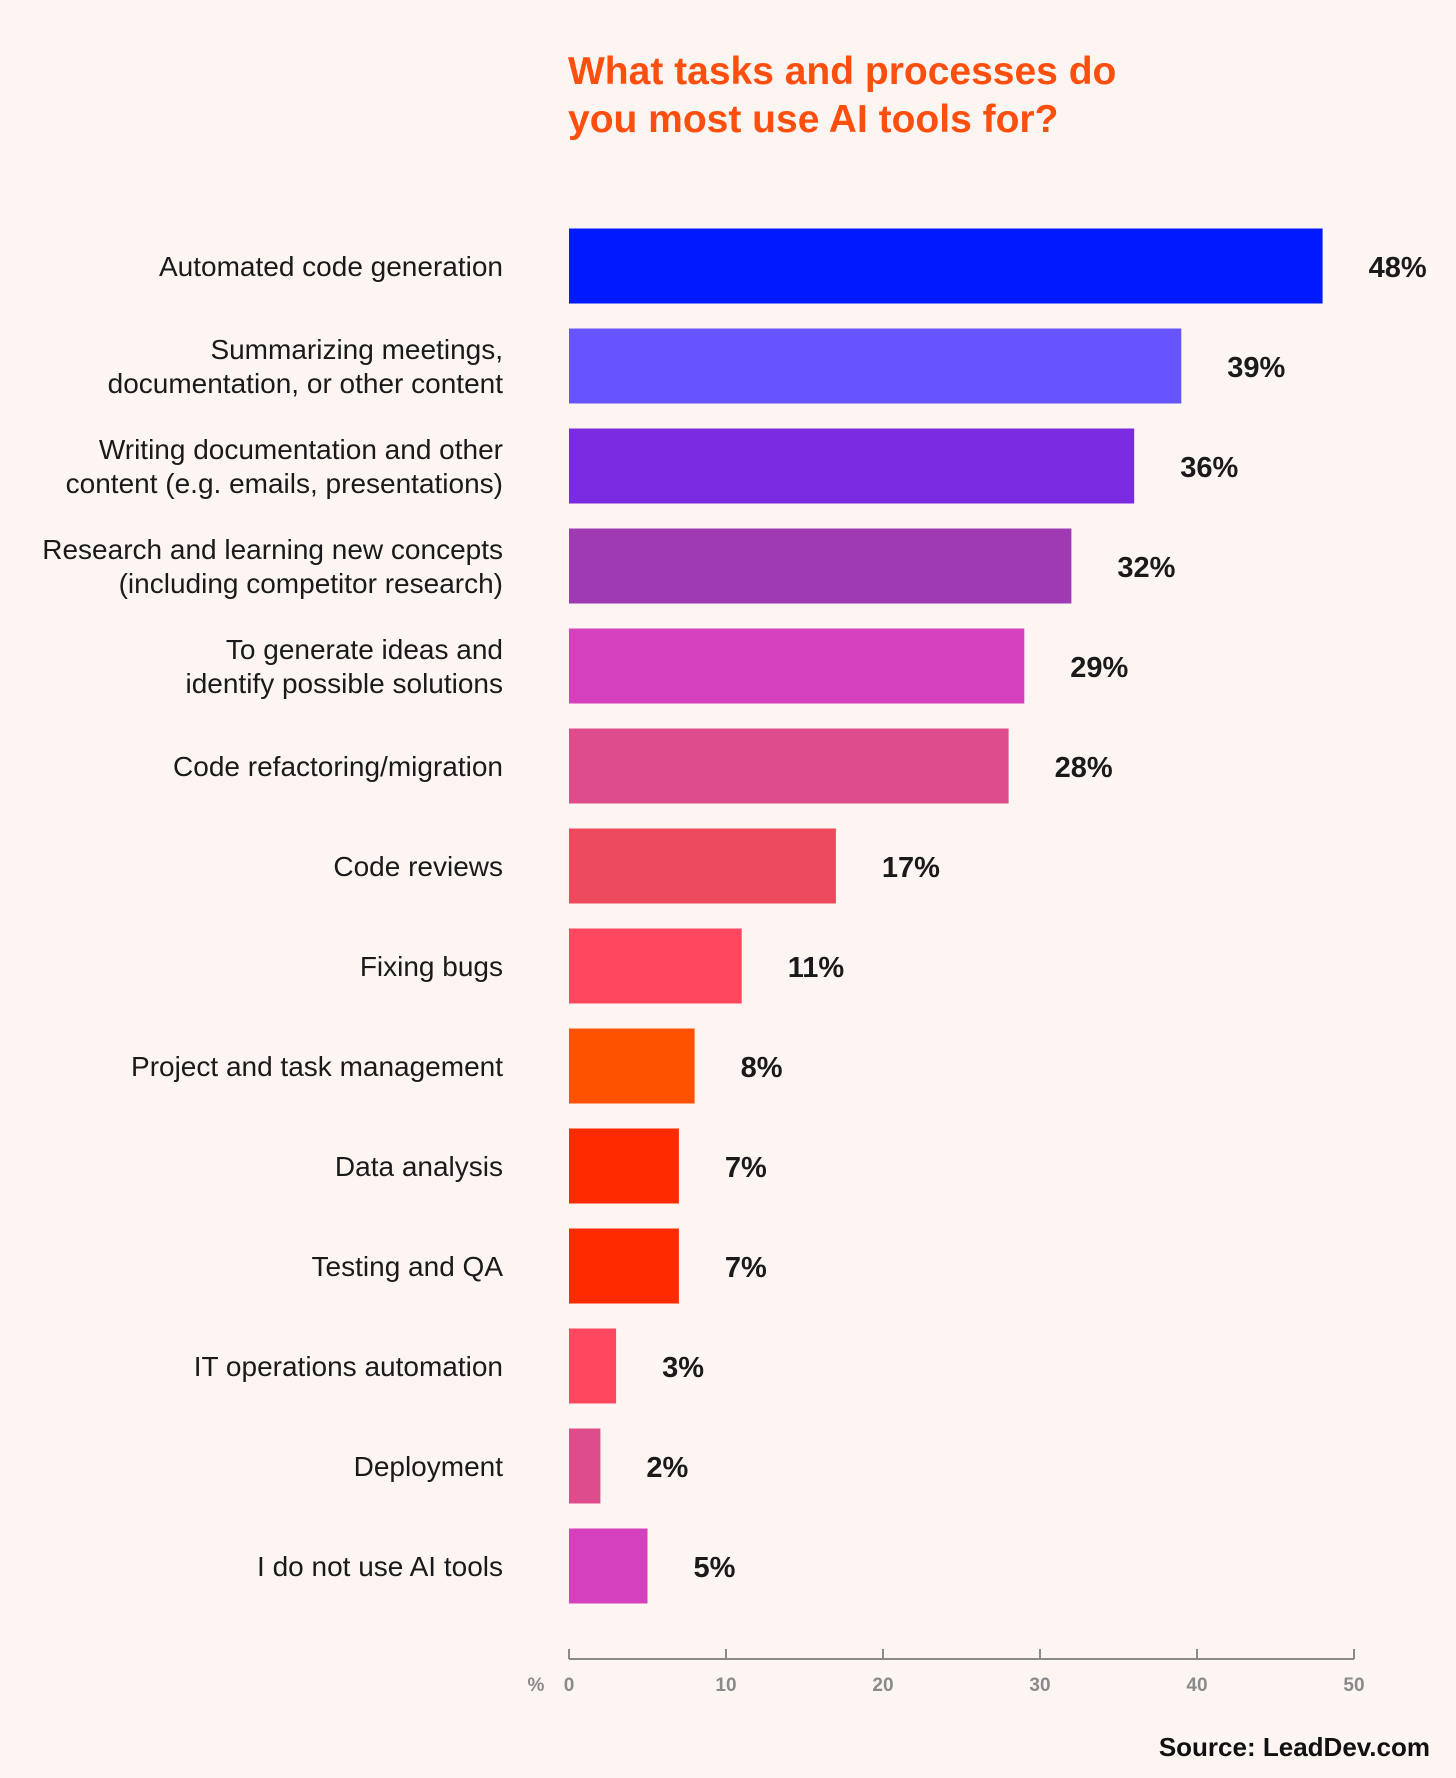 Image resolution: width=1456 pixels, height=1778 pixels. What do you see at coordinates (344, 683) in the screenshot?
I see `category-label: identify possible solutions` at bounding box center [344, 683].